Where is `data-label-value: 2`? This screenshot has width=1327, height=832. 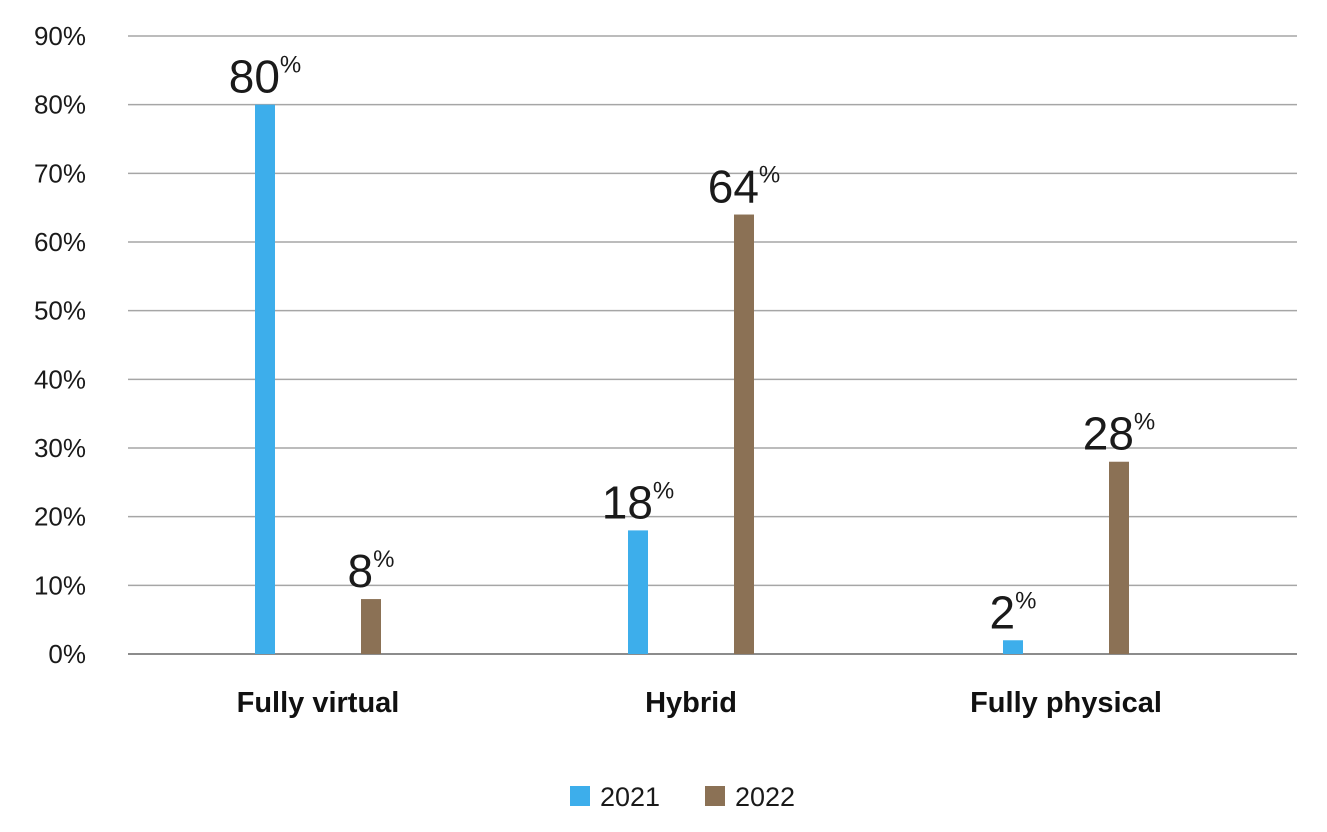 data-label-value: 2 is located at coordinates (1003, 612).